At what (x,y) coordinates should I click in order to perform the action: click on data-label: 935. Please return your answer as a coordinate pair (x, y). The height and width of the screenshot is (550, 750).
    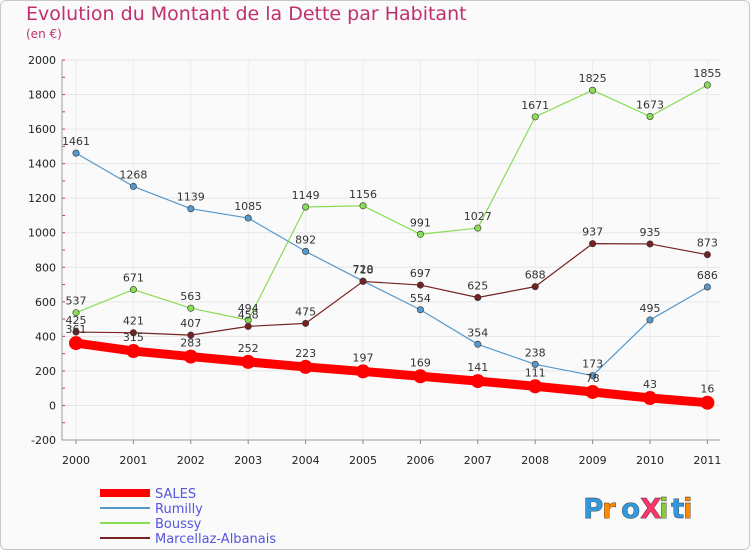
    Looking at the image, I should click on (650, 232).